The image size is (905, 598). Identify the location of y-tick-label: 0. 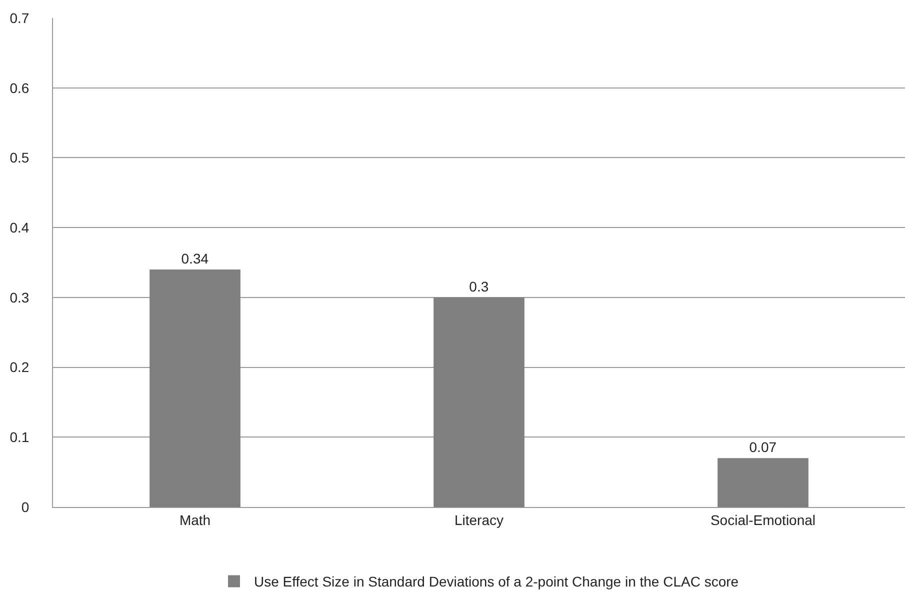
(25, 506).